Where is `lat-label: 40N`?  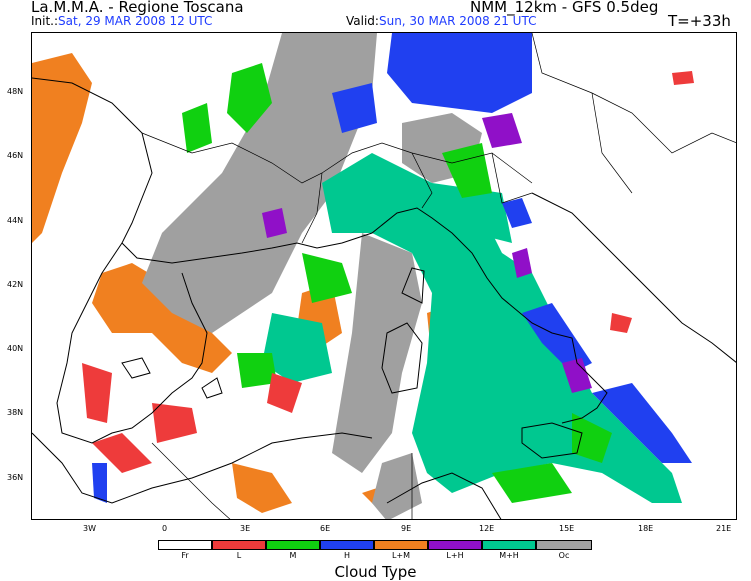 lat-label: 40N is located at coordinates (15, 348).